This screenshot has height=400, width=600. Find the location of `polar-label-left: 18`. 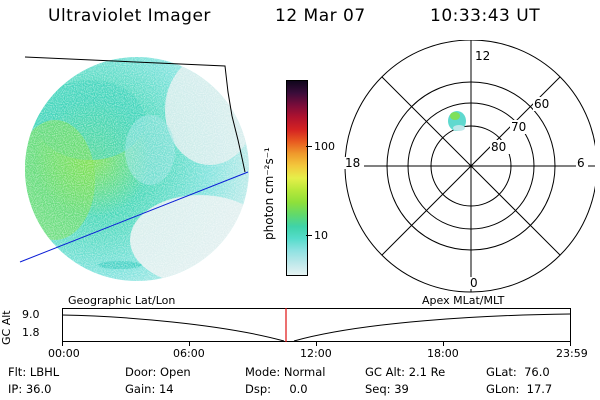

polar-label-left: 18 is located at coordinates (352, 163).